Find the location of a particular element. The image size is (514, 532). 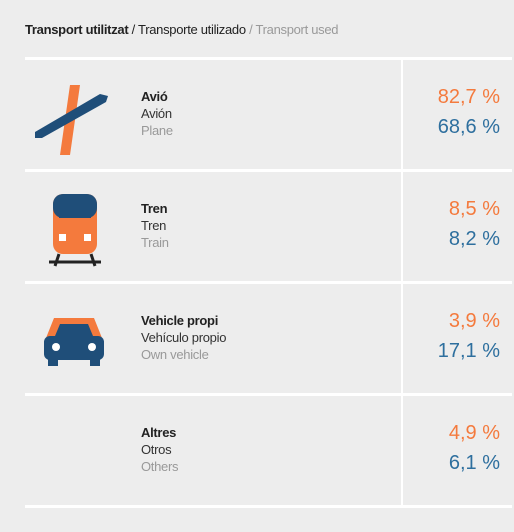

label-group: Vehicle propi Vehículo propio Own vehicle is located at coordinates (183, 337).